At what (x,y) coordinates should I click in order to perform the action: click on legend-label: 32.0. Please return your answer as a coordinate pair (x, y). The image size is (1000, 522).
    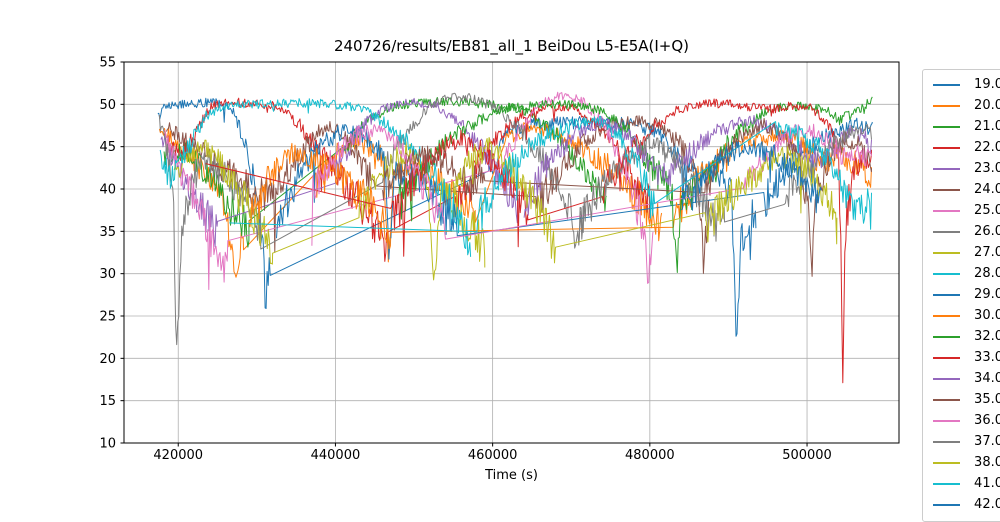
    Looking at the image, I should click on (987, 336).